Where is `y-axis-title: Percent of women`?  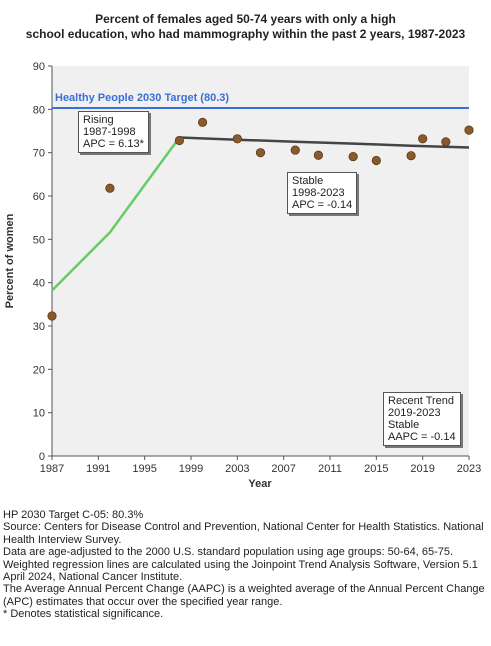
y-axis-title: Percent of women is located at coordinates (10, 260).